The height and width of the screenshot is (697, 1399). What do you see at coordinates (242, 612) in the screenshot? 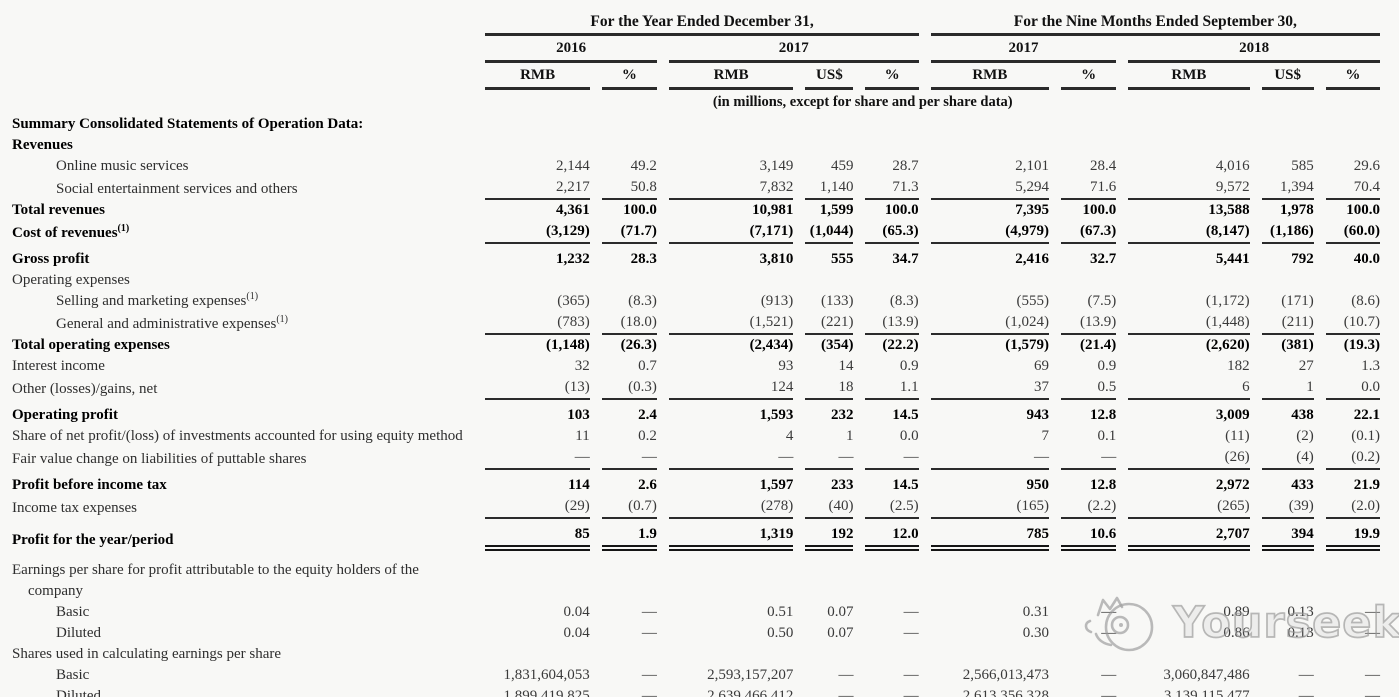
I see `row-label: Basic` at bounding box center [242, 612].